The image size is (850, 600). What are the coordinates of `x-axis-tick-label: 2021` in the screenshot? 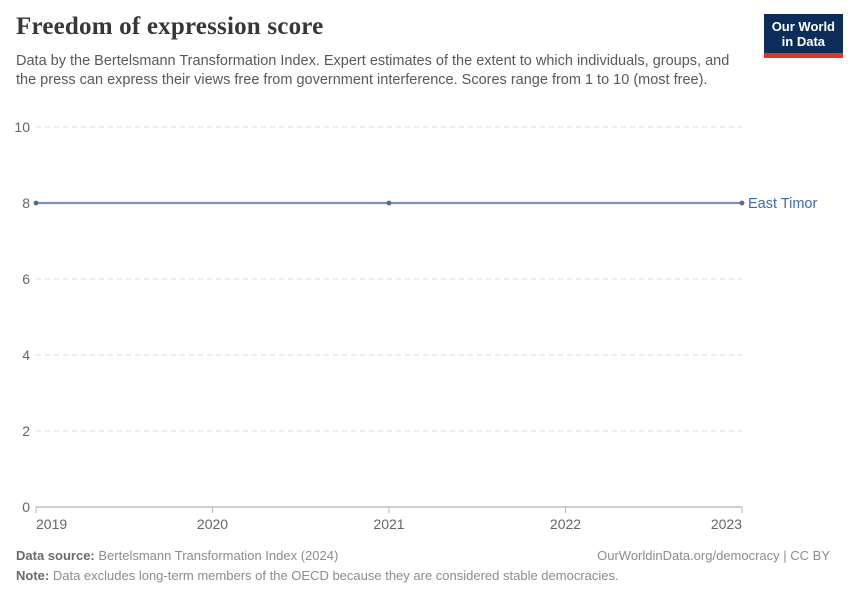 It's located at (388, 524).